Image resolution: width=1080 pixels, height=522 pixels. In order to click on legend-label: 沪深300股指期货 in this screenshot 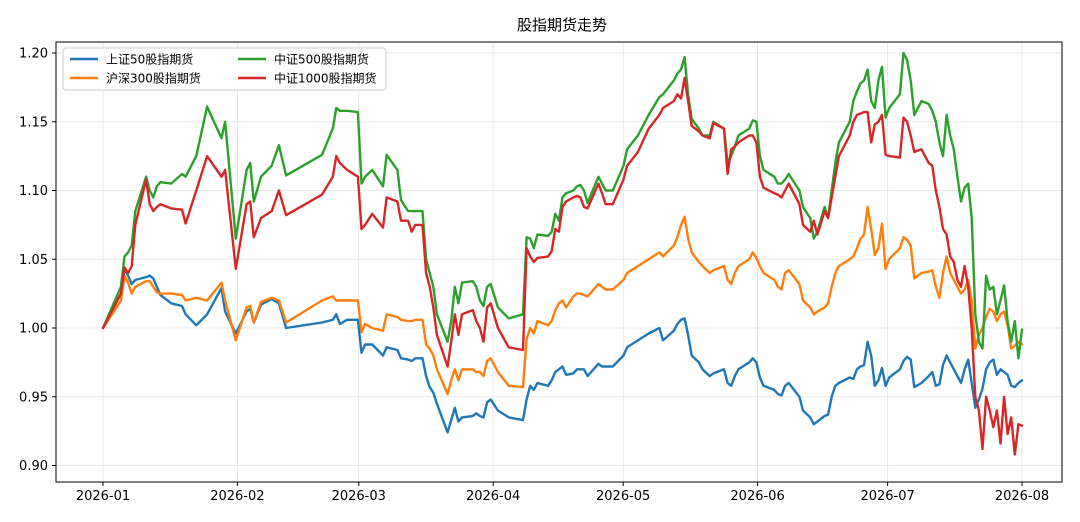, I will do `click(153, 78)`.